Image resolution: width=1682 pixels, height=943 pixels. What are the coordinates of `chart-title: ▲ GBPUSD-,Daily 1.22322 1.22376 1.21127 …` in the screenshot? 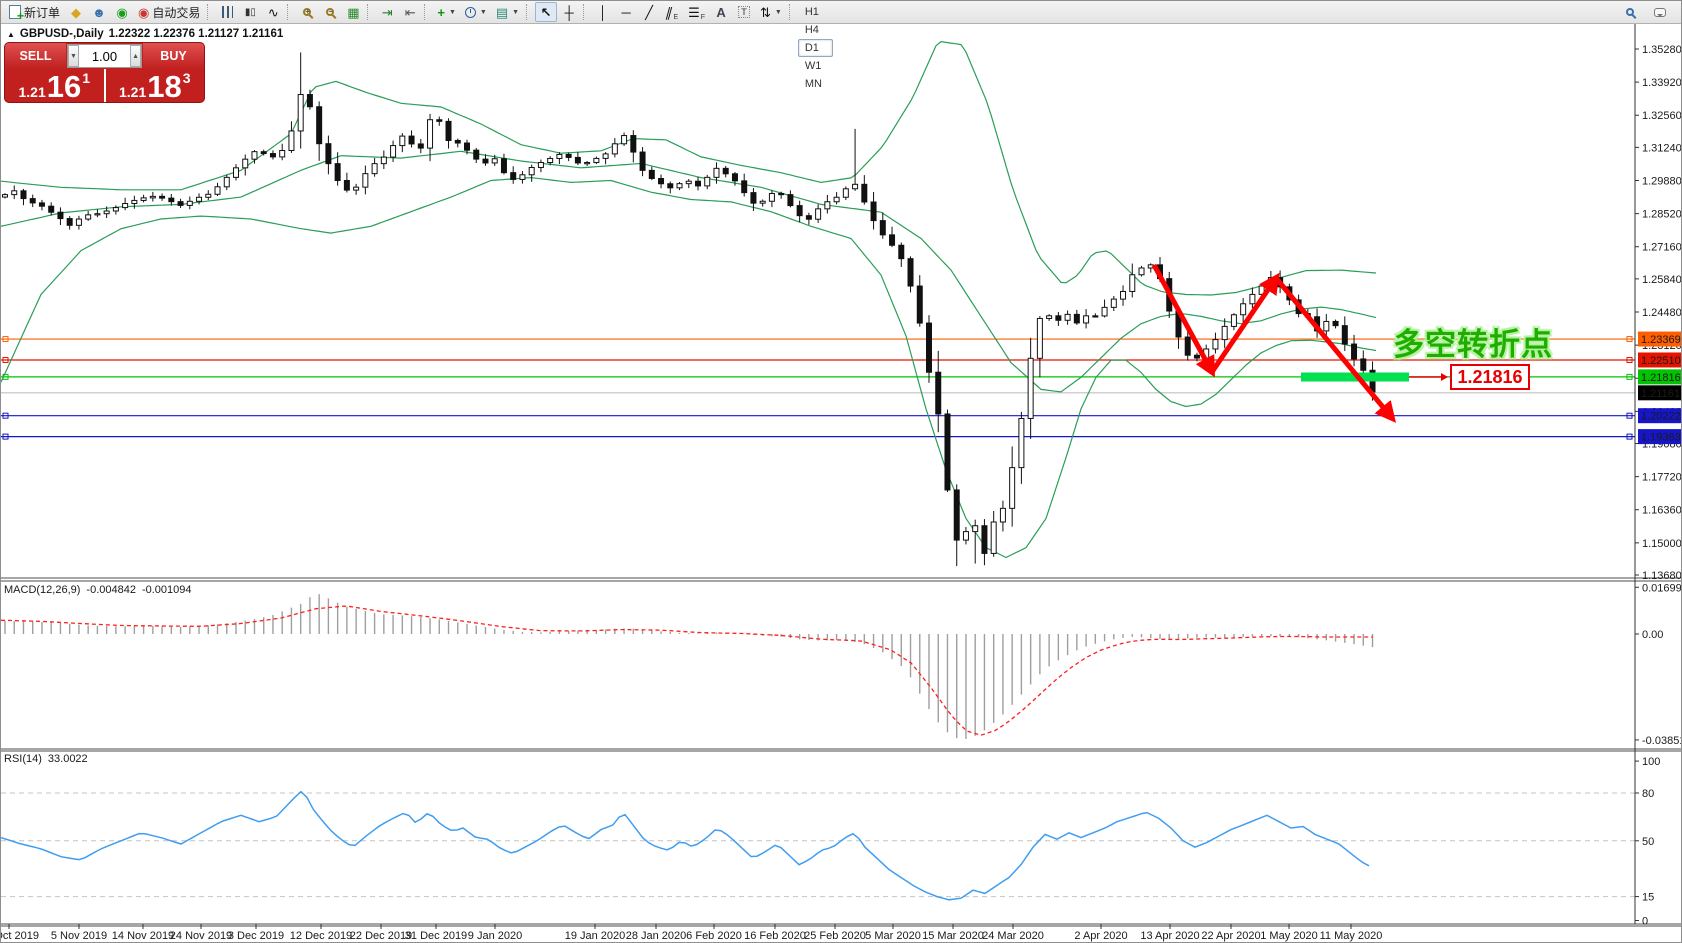 It's located at (145, 34).